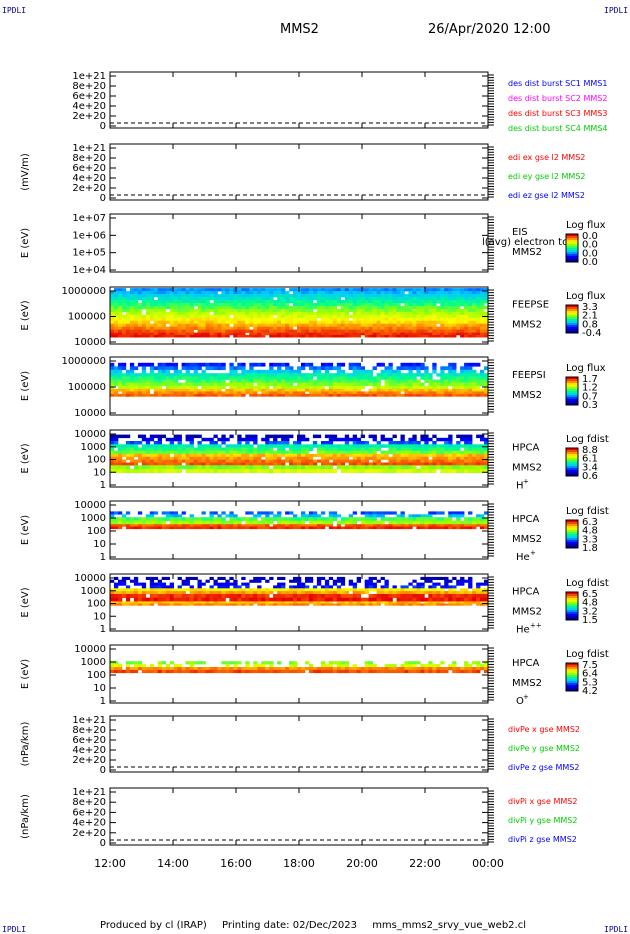 The height and width of the screenshot is (934, 630). I want to click on y-tick-label: 1000000, so click(83, 361).